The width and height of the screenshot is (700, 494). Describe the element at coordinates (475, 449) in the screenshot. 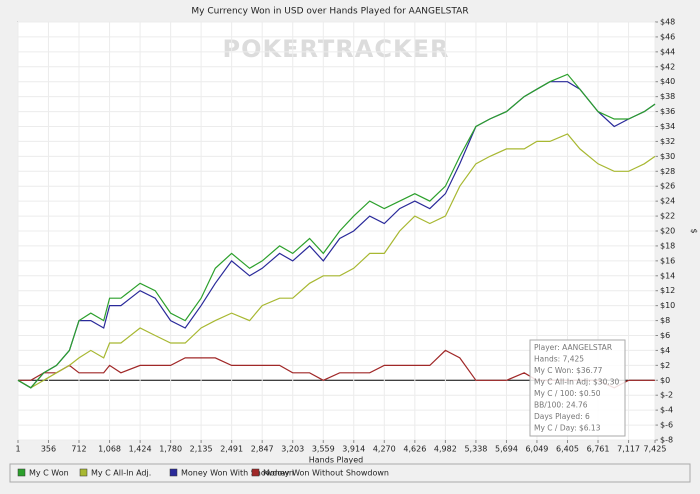

I see `x-tick-label: 5,338` at that location.